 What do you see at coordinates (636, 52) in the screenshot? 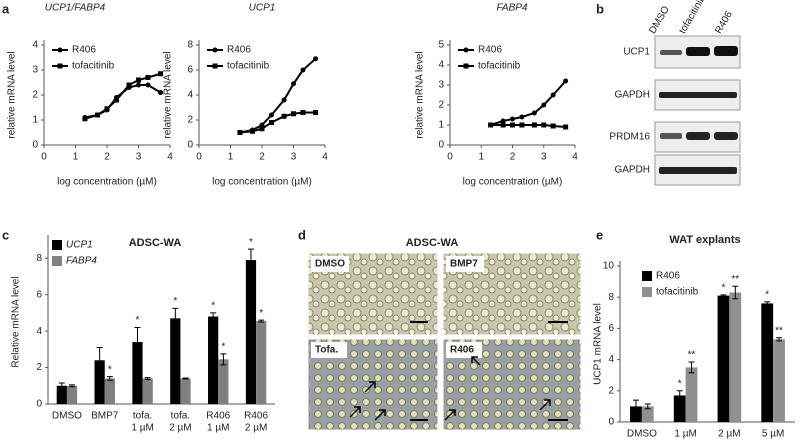
I see `blot-row: UCP1` at bounding box center [636, 52].